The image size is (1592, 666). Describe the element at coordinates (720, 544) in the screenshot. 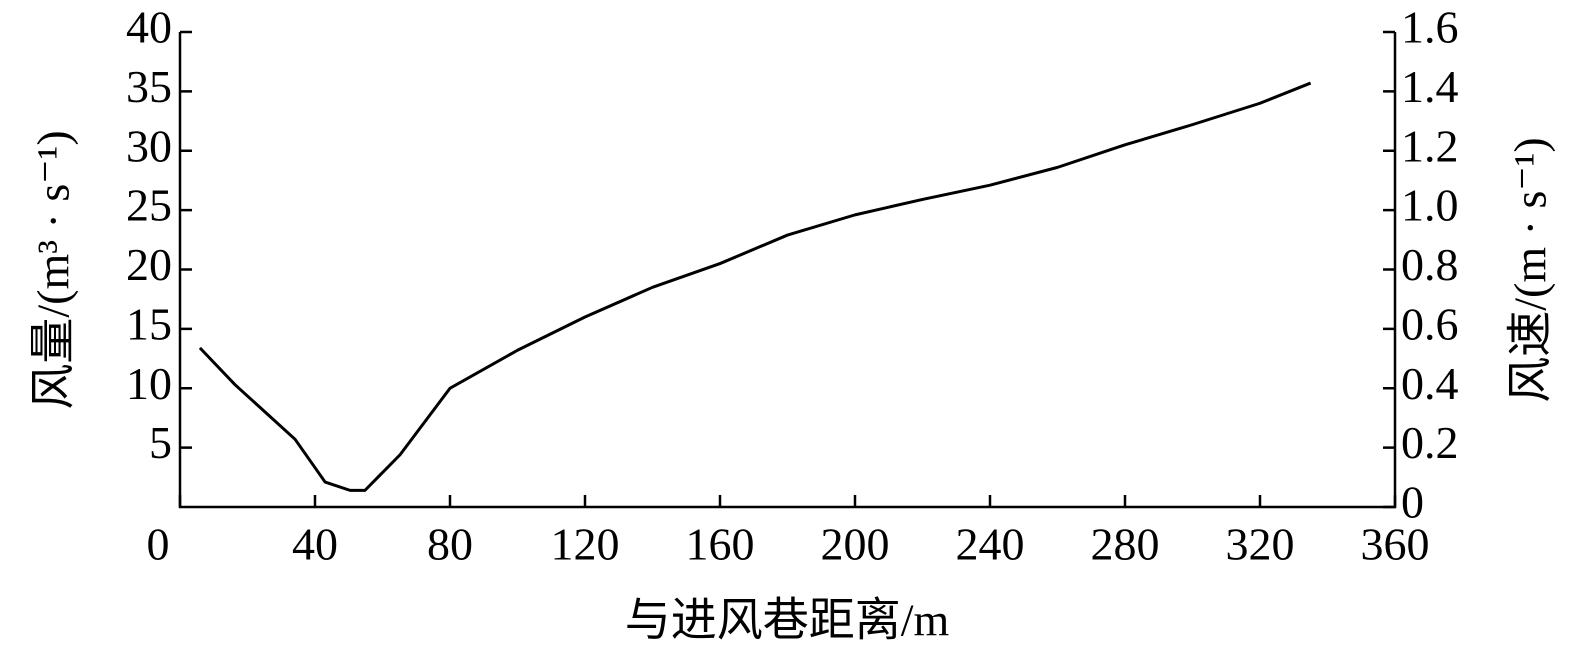

I see `x-tick-label: 160` at that location.